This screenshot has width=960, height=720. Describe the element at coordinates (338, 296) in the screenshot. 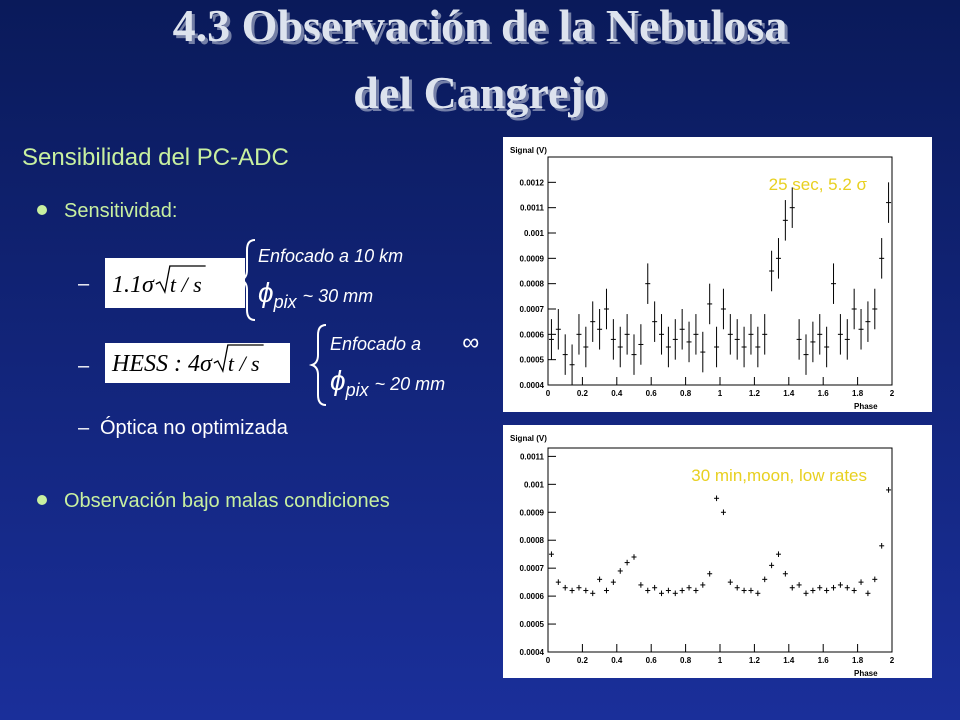

I see `size: ~ 30 mm` at that location.